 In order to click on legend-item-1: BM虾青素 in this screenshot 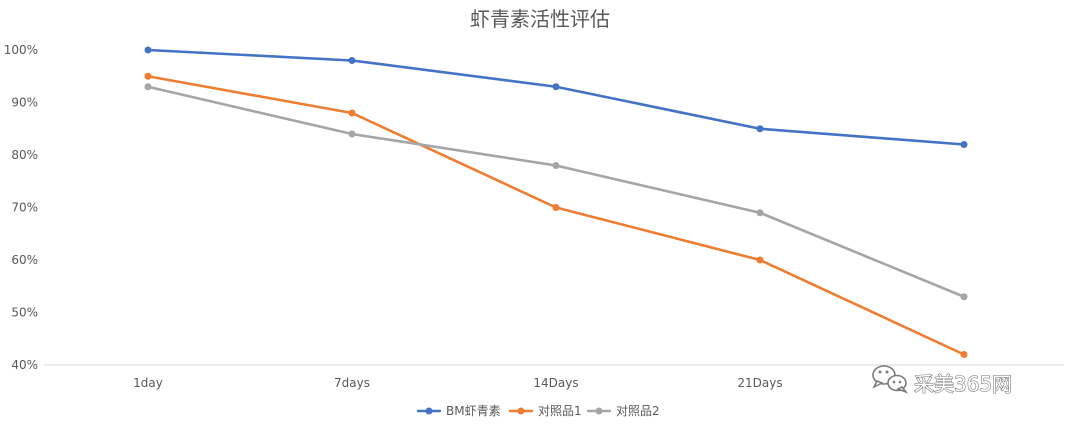, I will do `click(458, 411)`.